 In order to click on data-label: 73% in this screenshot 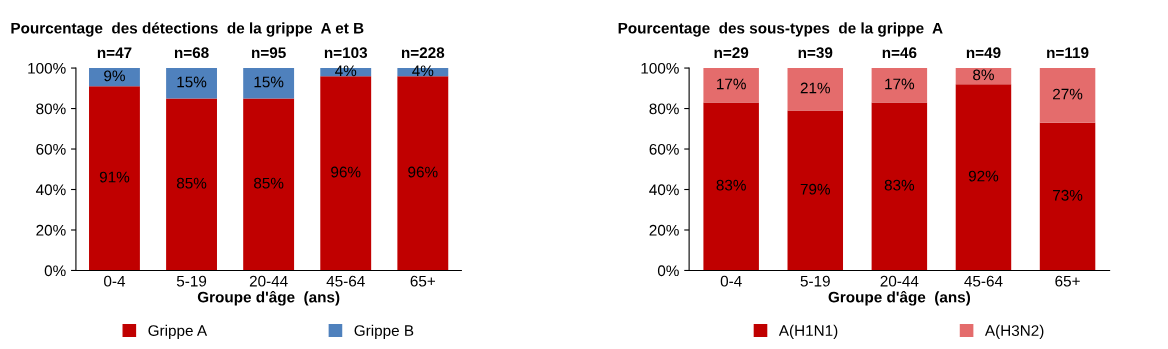, I will do `click(1068, 195)`.